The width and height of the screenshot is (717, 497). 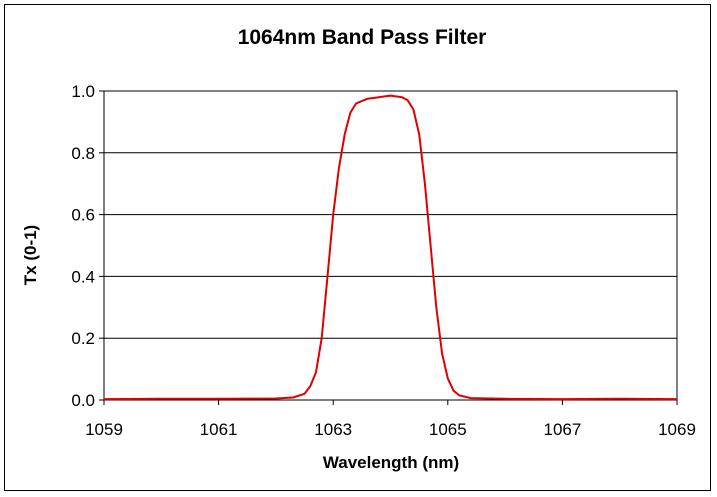 I want to click on x-tick-label: 1069, so click(x=677, y=429).